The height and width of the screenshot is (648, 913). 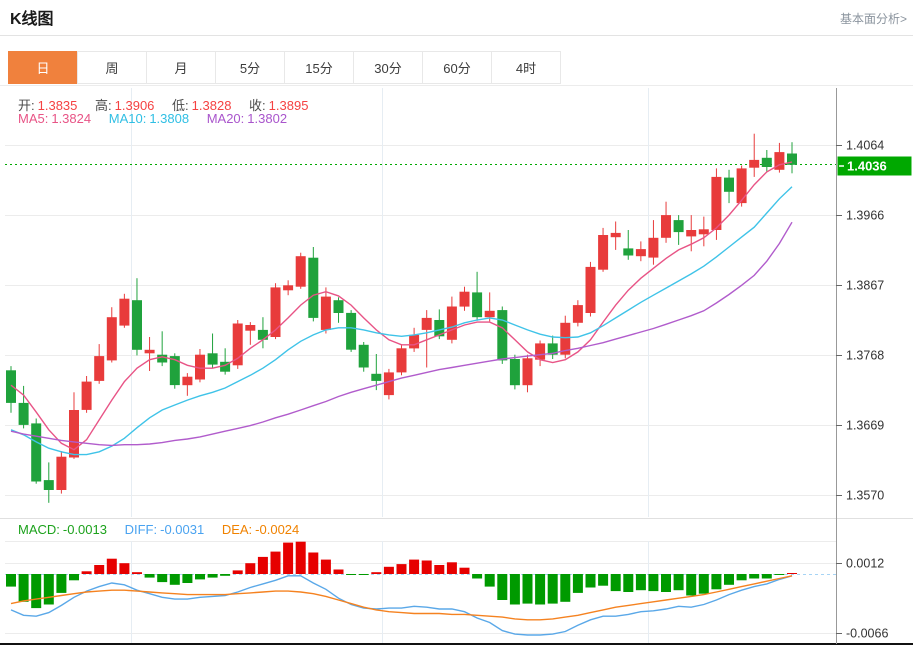 I want to click on svg-text: 1.3669, so click(x=865, y=426).